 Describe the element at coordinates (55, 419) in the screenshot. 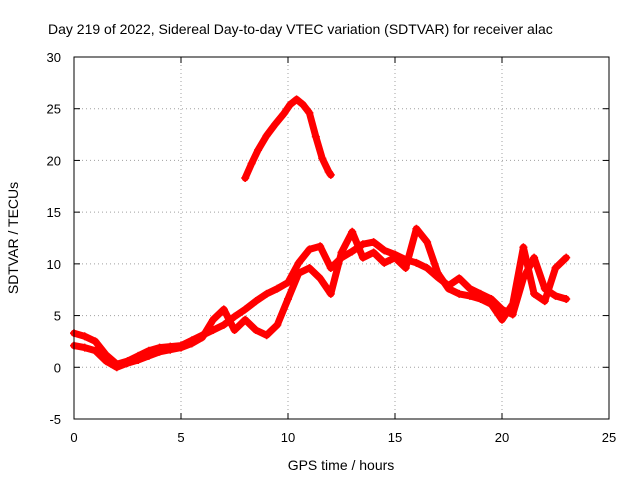

I see `y-tick-label: -5` at that location.